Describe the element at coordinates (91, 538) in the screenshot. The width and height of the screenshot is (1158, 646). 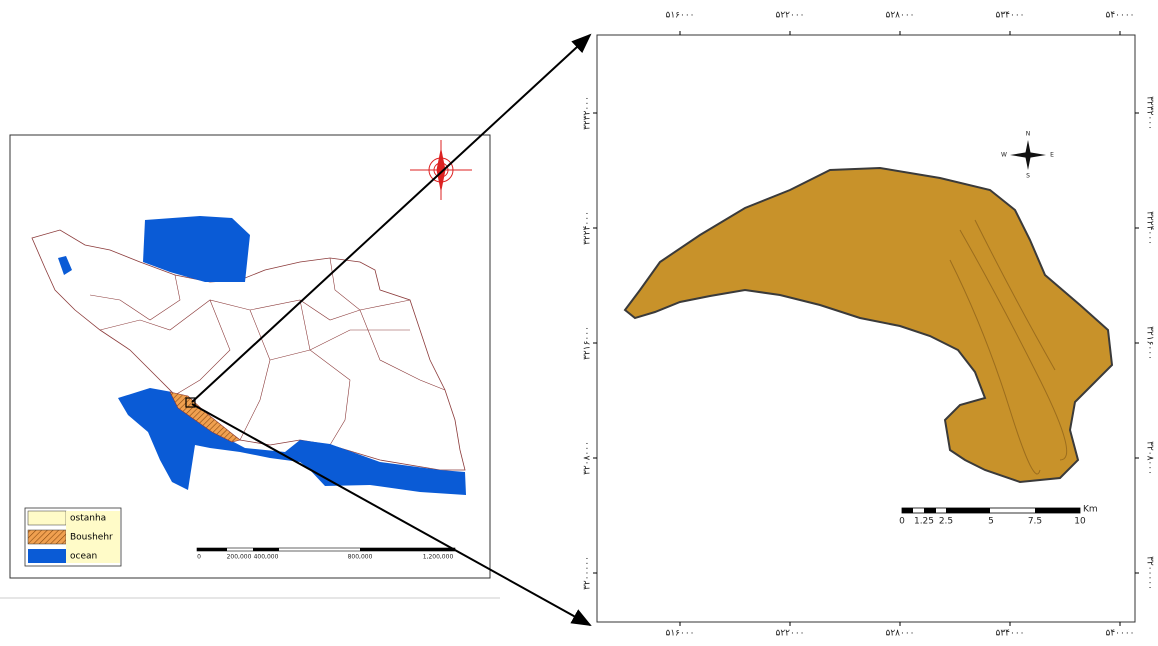
I see `legend-label: Boushehr` at that location.